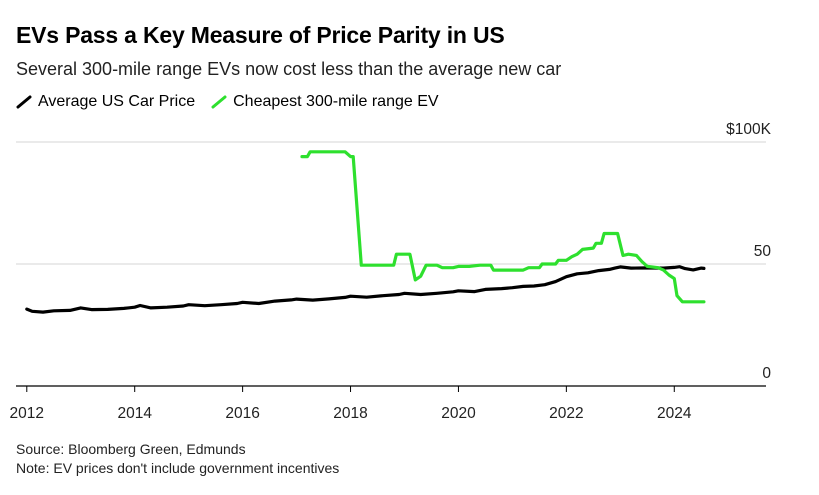 The height and width of the screenshot is (495, 819). I want to click on x-tick-label-2020: 2020, so click(458, 413).